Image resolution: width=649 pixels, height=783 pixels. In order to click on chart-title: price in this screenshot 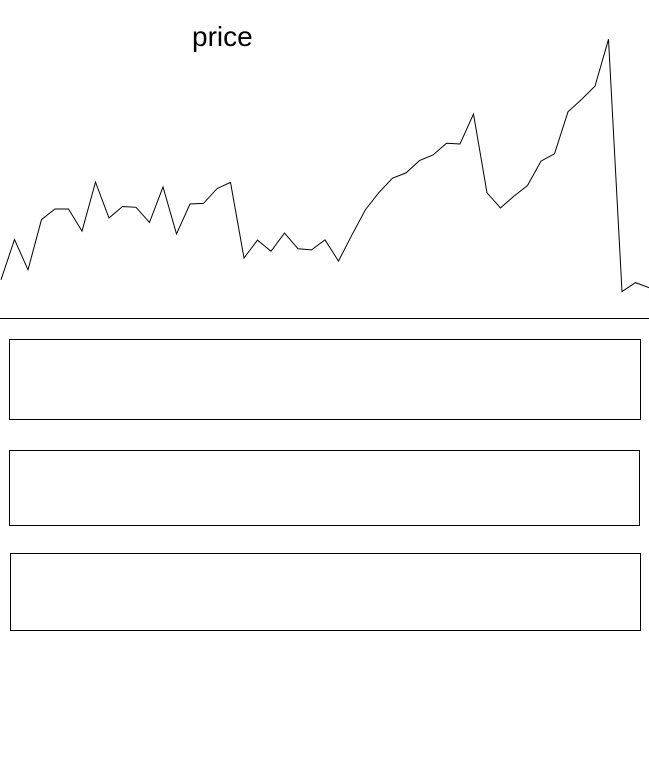, I will do `click(222, 36)`.